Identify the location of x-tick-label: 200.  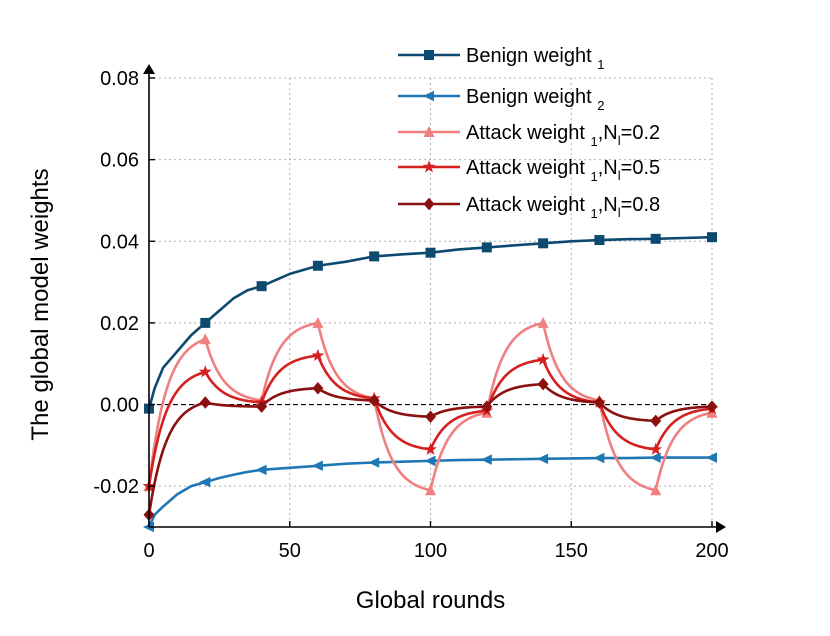
(711, 551).